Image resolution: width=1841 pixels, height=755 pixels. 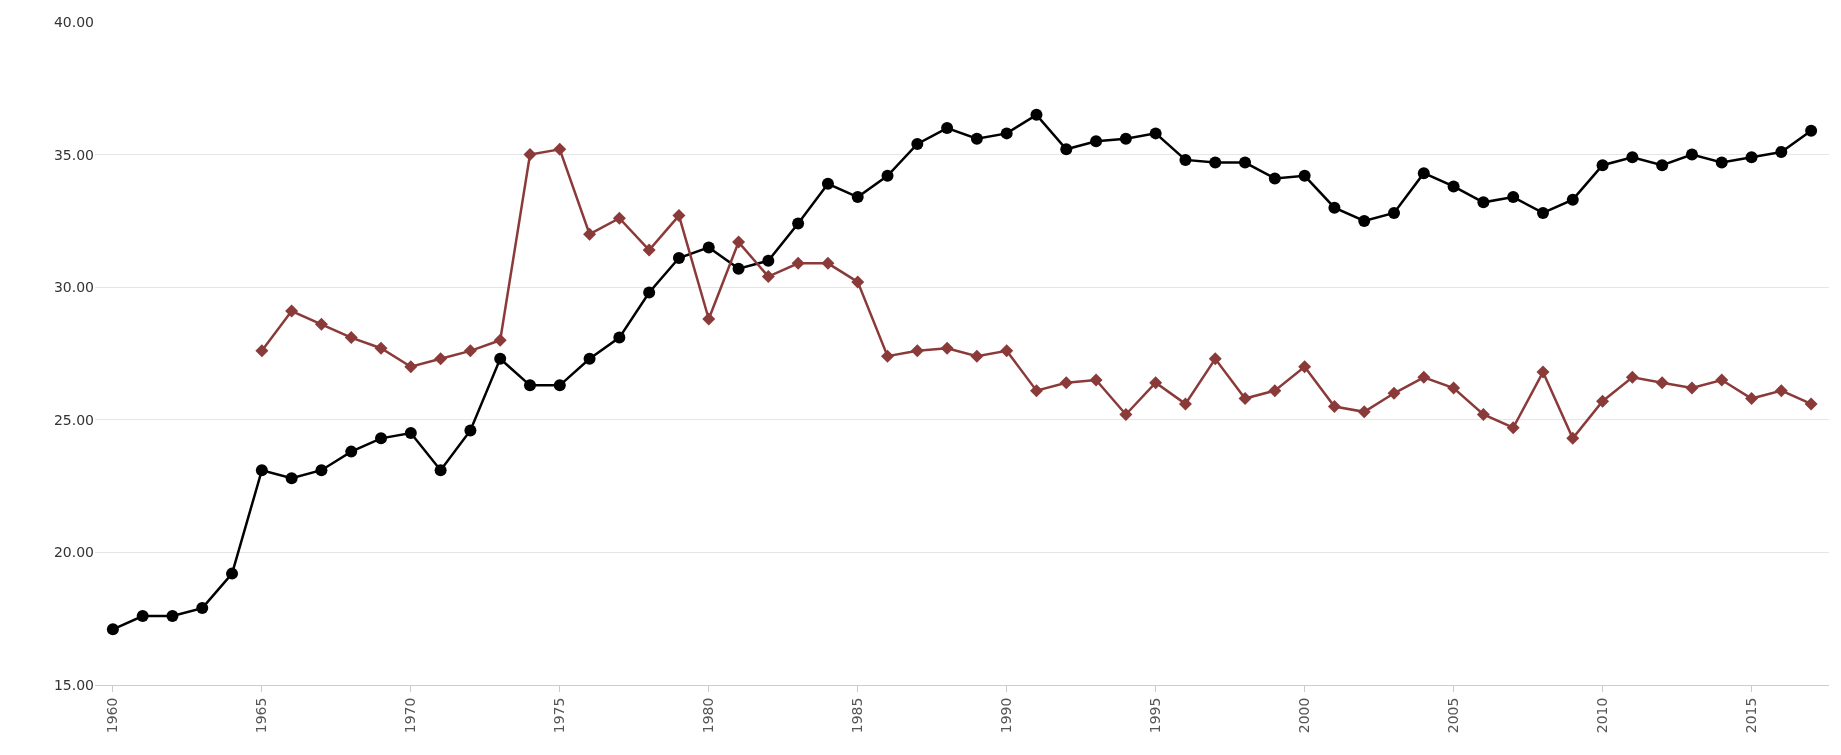 I want to click on y-tick-label: 15.00, so click(x=73, y=684).